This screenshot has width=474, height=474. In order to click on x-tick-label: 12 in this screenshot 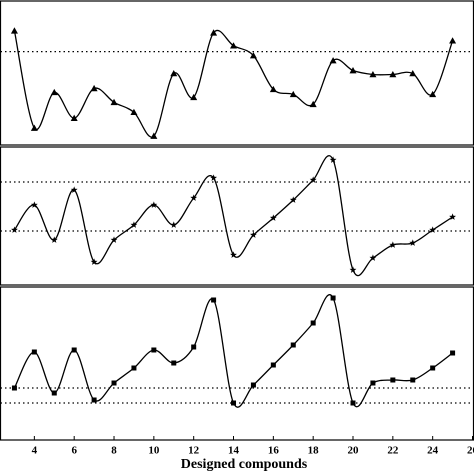, I will do `click(194, 451)`.